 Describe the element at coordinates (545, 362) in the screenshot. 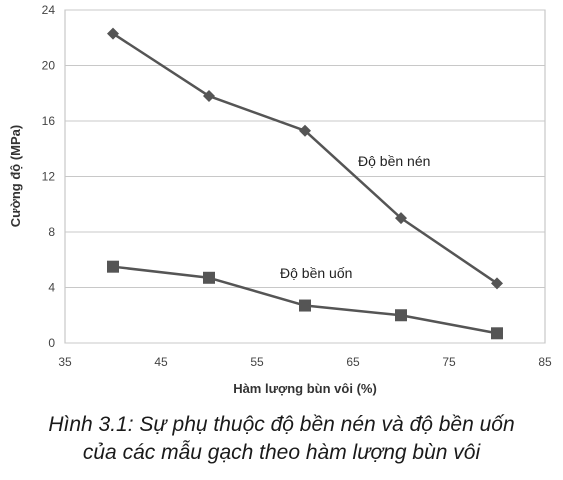

I see `x-tick-label: 85` at that location.